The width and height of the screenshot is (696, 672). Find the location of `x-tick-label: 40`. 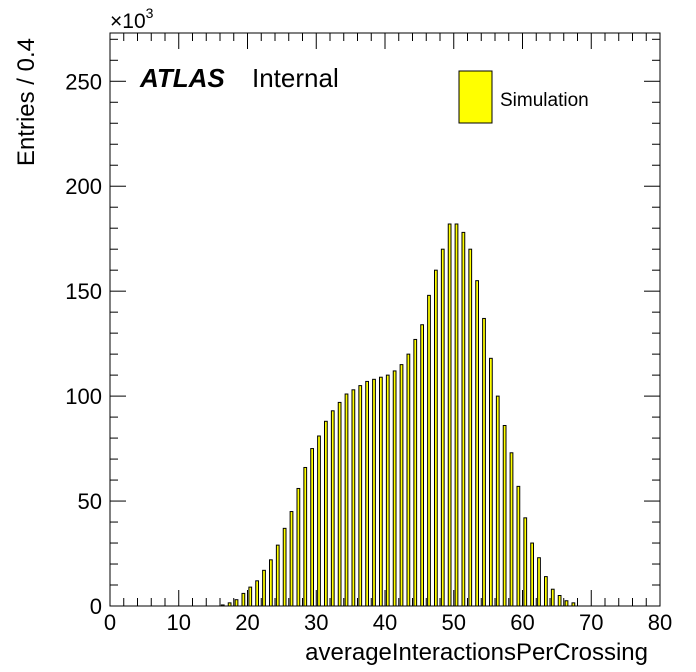

x-tick-label: 40 is located at coordinates (385, 622).